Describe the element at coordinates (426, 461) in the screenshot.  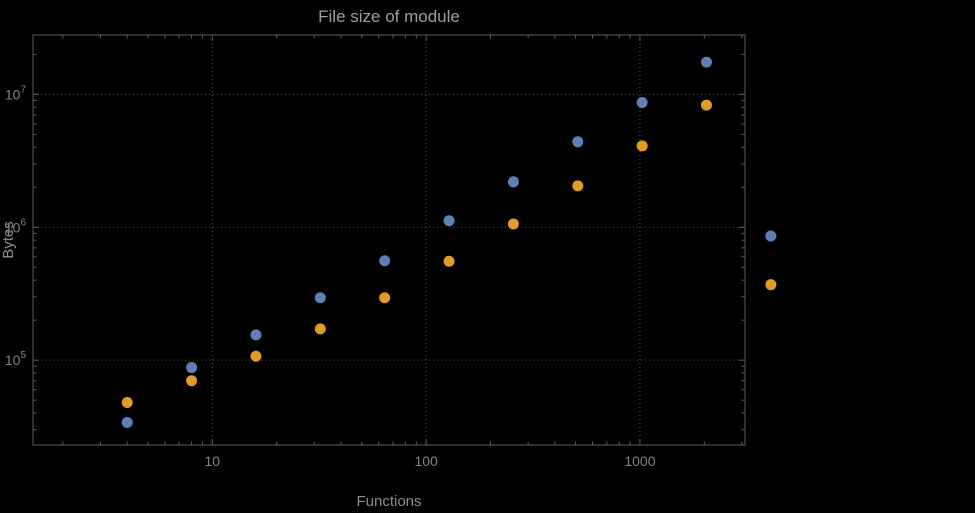
I see `x-tick-label: 100` at that location.